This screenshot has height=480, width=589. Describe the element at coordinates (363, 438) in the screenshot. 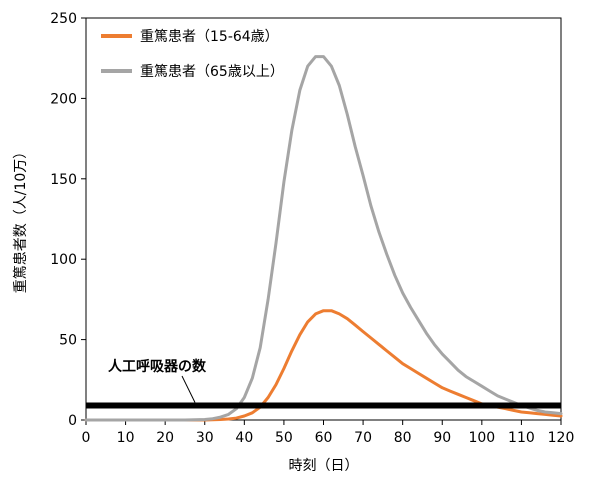

I see `x-tick-label-70: 70` at that location.